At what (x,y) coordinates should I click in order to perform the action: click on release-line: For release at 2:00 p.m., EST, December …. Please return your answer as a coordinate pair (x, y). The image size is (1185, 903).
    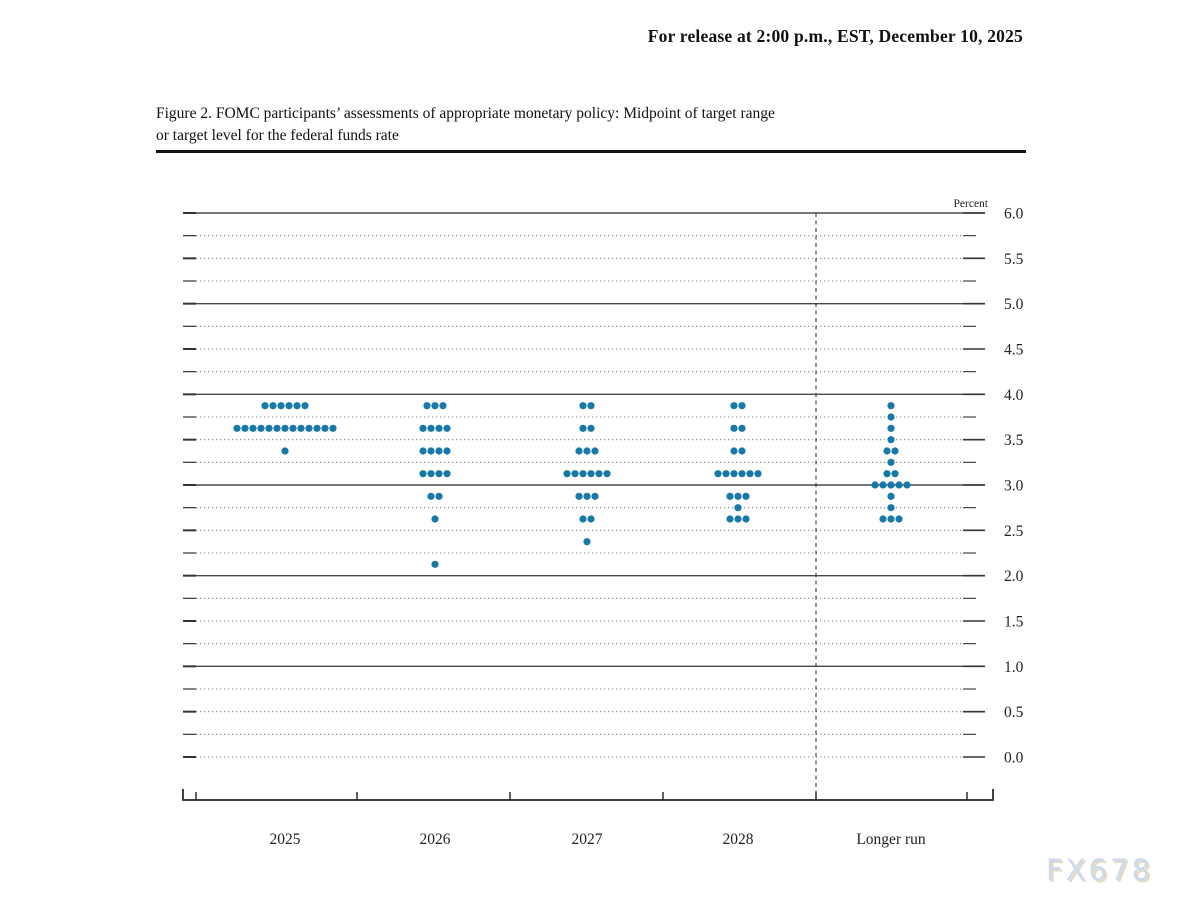
    Looking at the image, I should click on (835, 36).